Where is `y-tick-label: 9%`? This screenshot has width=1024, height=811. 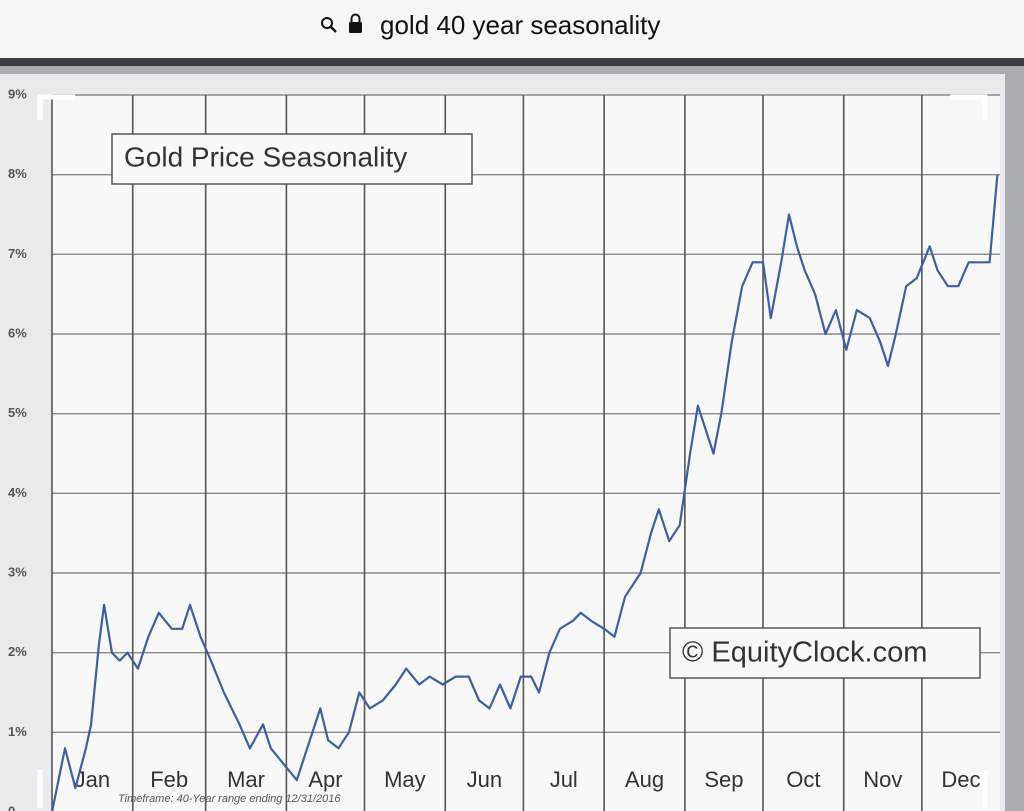 y-tick-label: 9% is located at coordinates (17, 93).